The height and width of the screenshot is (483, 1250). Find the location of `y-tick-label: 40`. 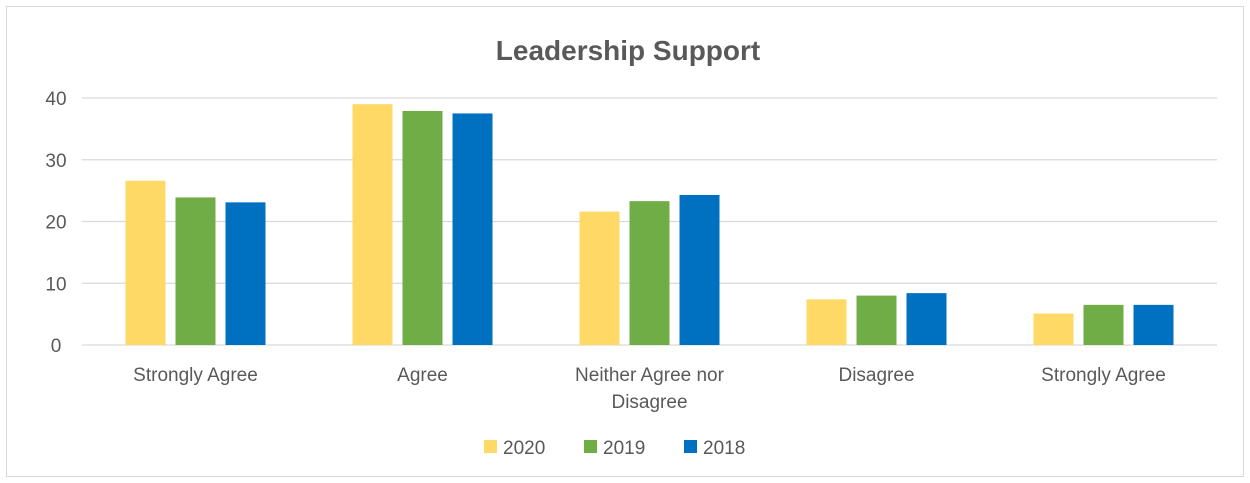

y-tick-label: 40 is located at coordinates (55, 99).